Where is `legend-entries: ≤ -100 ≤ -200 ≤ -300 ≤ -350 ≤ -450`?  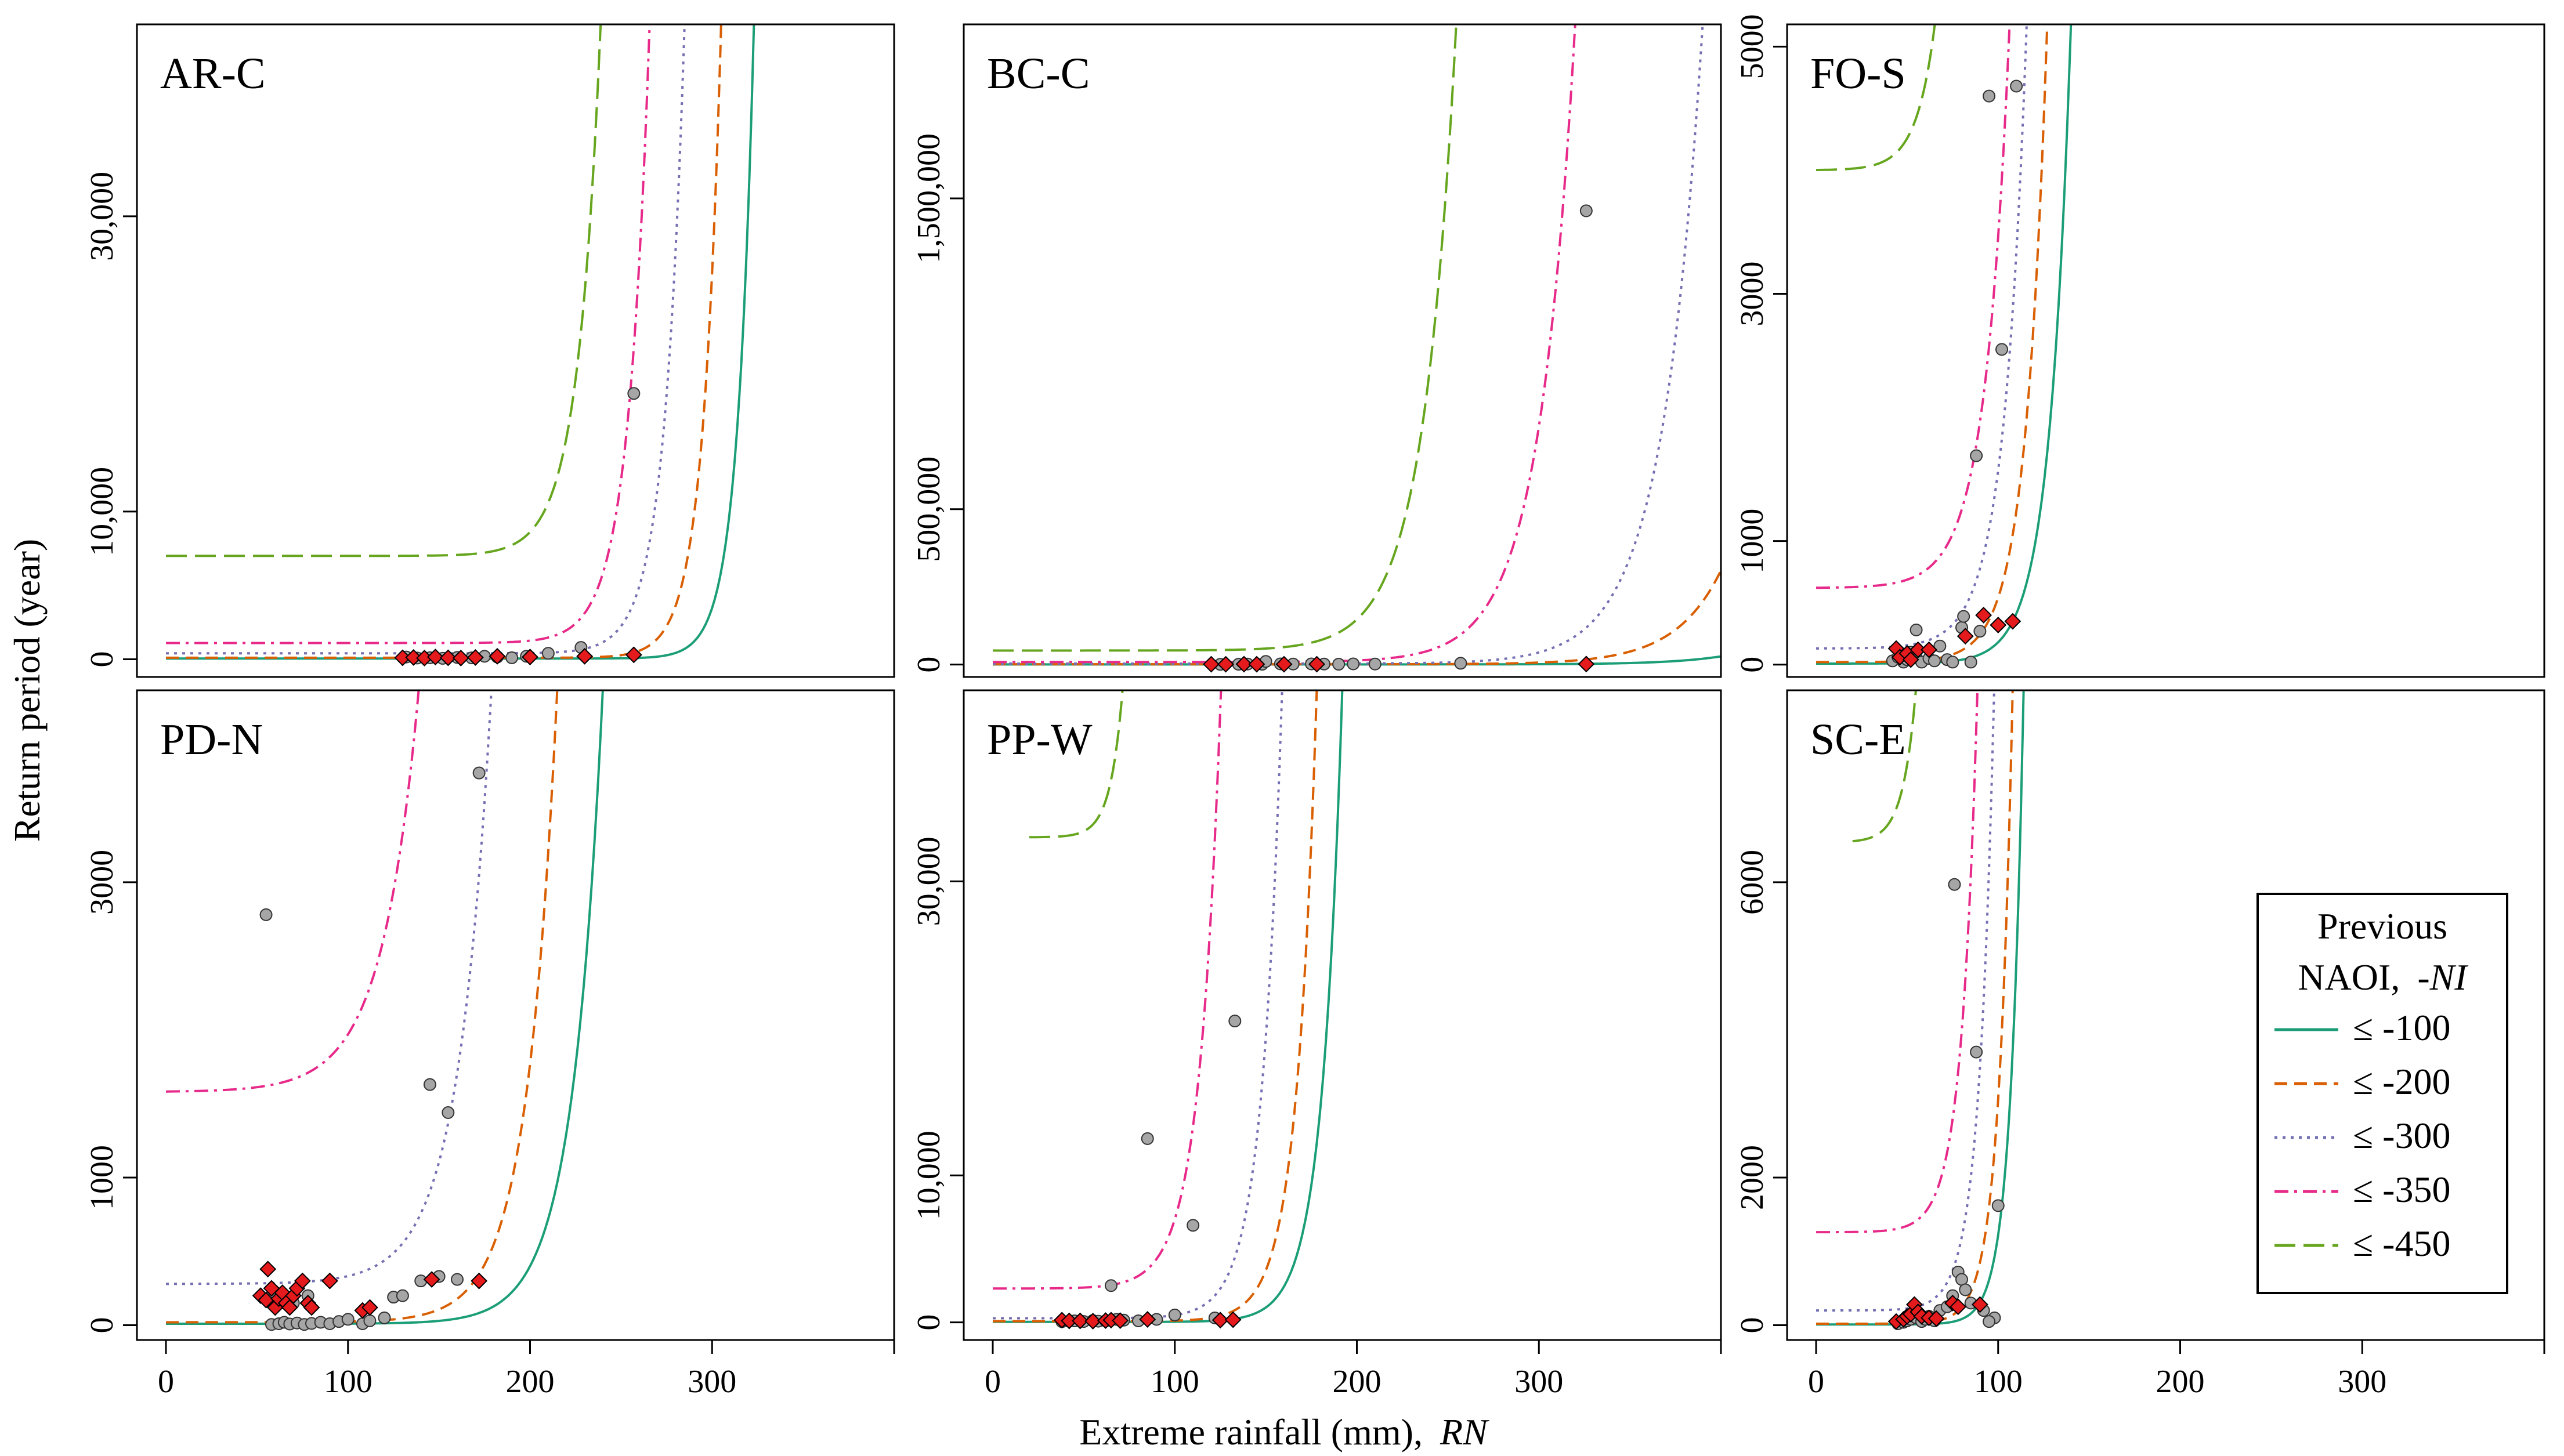 legend-entries: ≤ -100 ≤ -200 ≤ -300 ≤ -350 ≤ -450 is located at coordinates (2362, 1135).